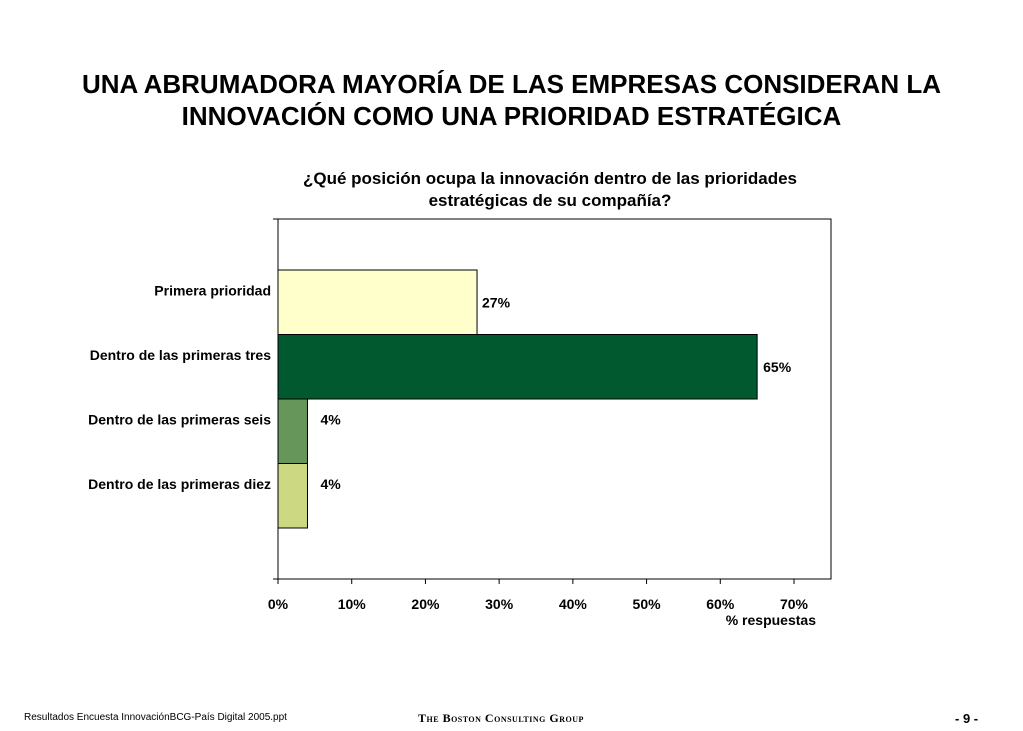 The width and height of the screenshot is (1023, 731). I want to click on x-axis-label: % respuestas, so click(771, 620).